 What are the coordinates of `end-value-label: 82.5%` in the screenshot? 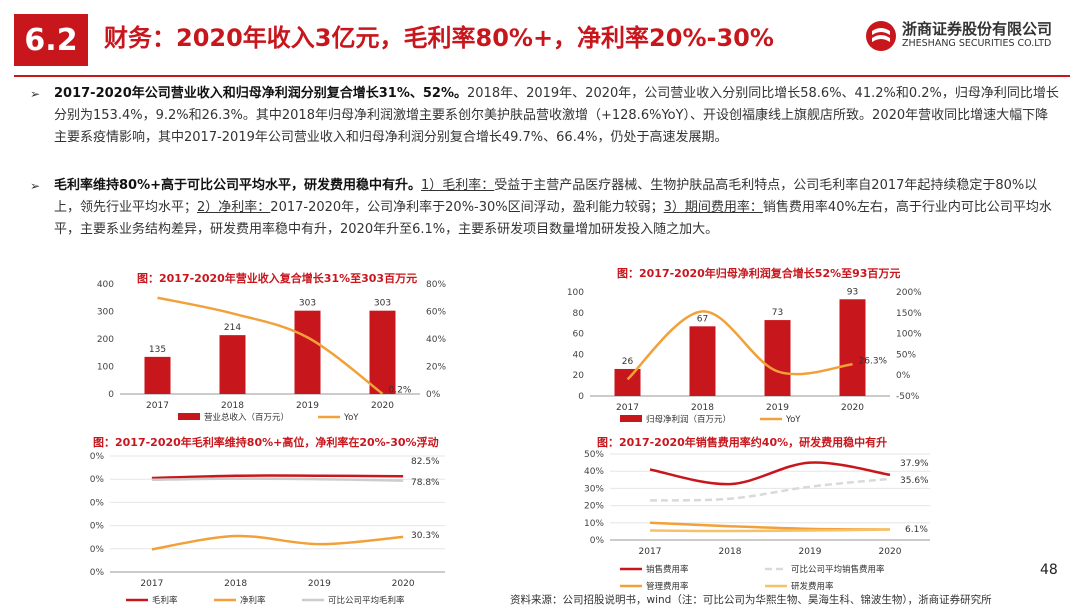 It's located at (425, 462).